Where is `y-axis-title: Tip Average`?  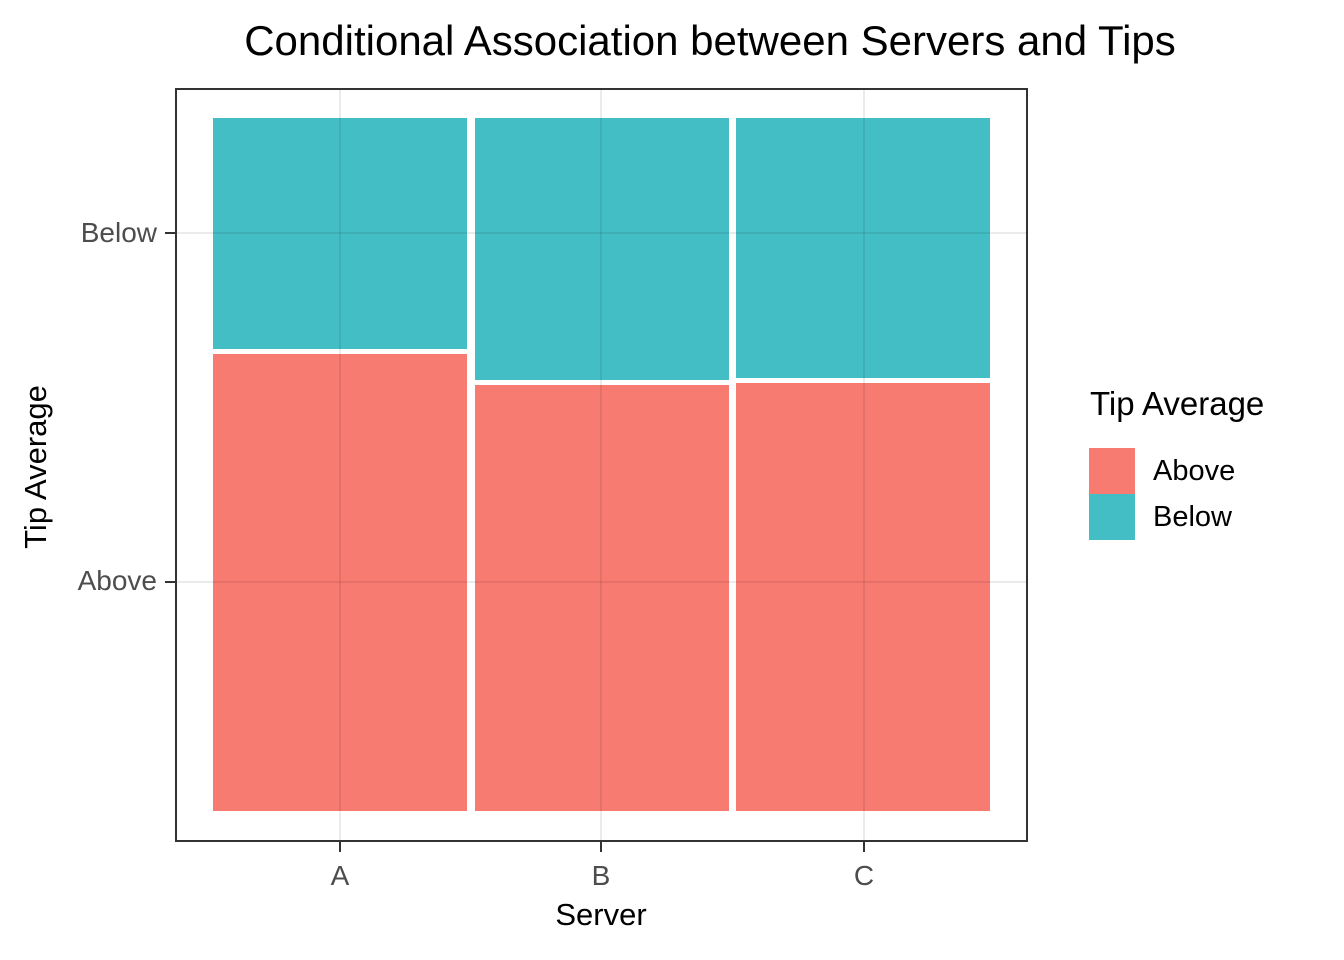
y-axis-title: Tip Average is located at coordinates (35, 467).